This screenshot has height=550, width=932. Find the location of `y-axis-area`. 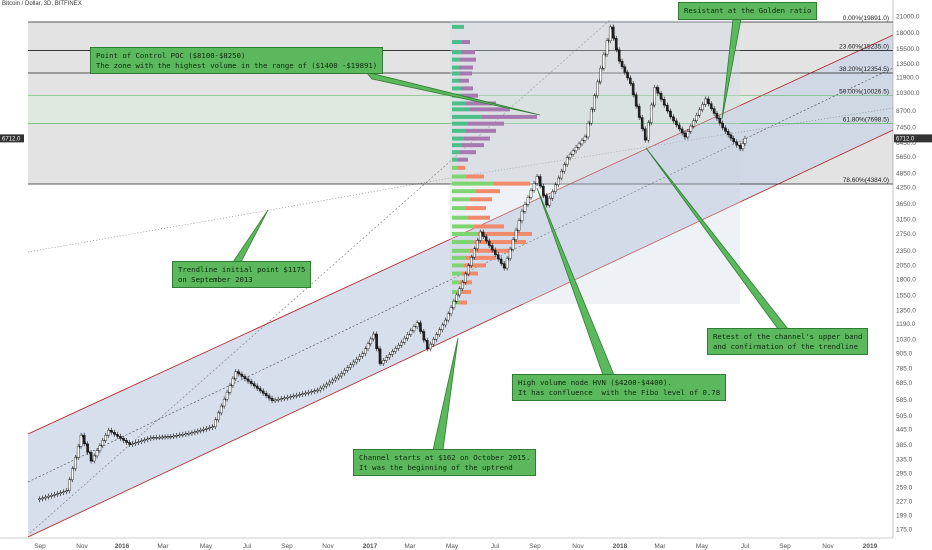

y-axis-area is located at coordinates (912, 275).